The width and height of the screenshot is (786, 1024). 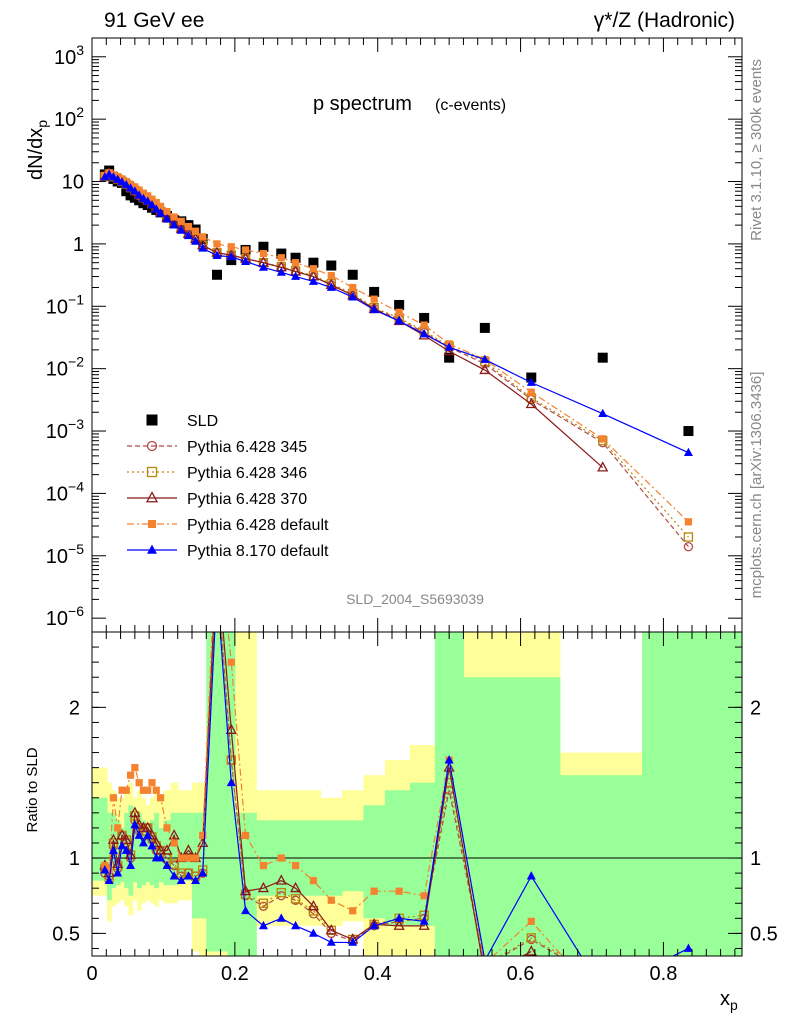 What do you see at coordinates (247, 447) in the screenshot?
I see `legend-label-1: Pythia 6.428 345` at bounding box center [247, 447].